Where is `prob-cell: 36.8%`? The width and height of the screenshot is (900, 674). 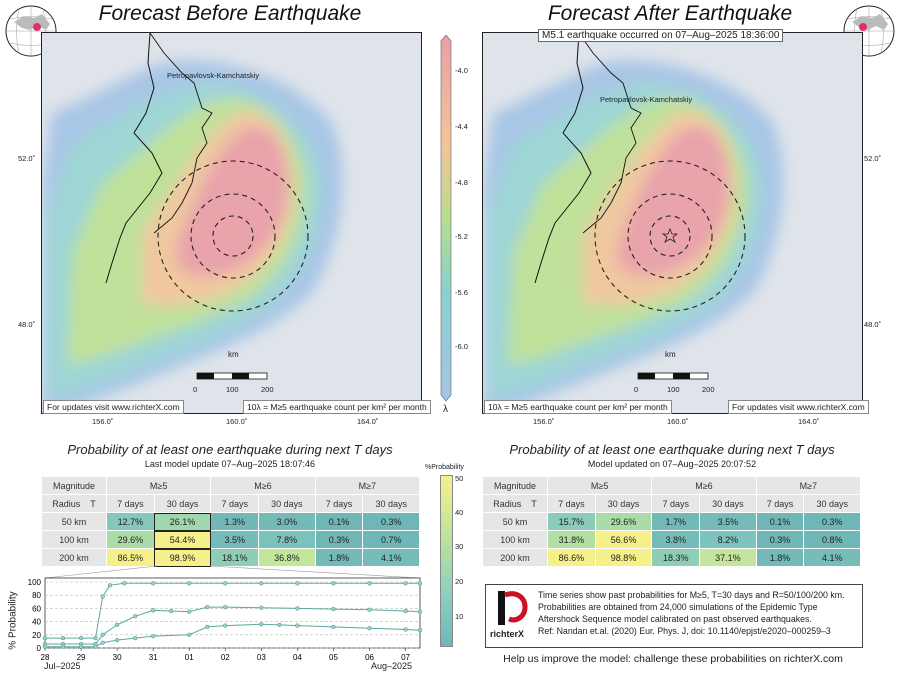
prob-cell: 36.8% is located at coordinates (287, 557).